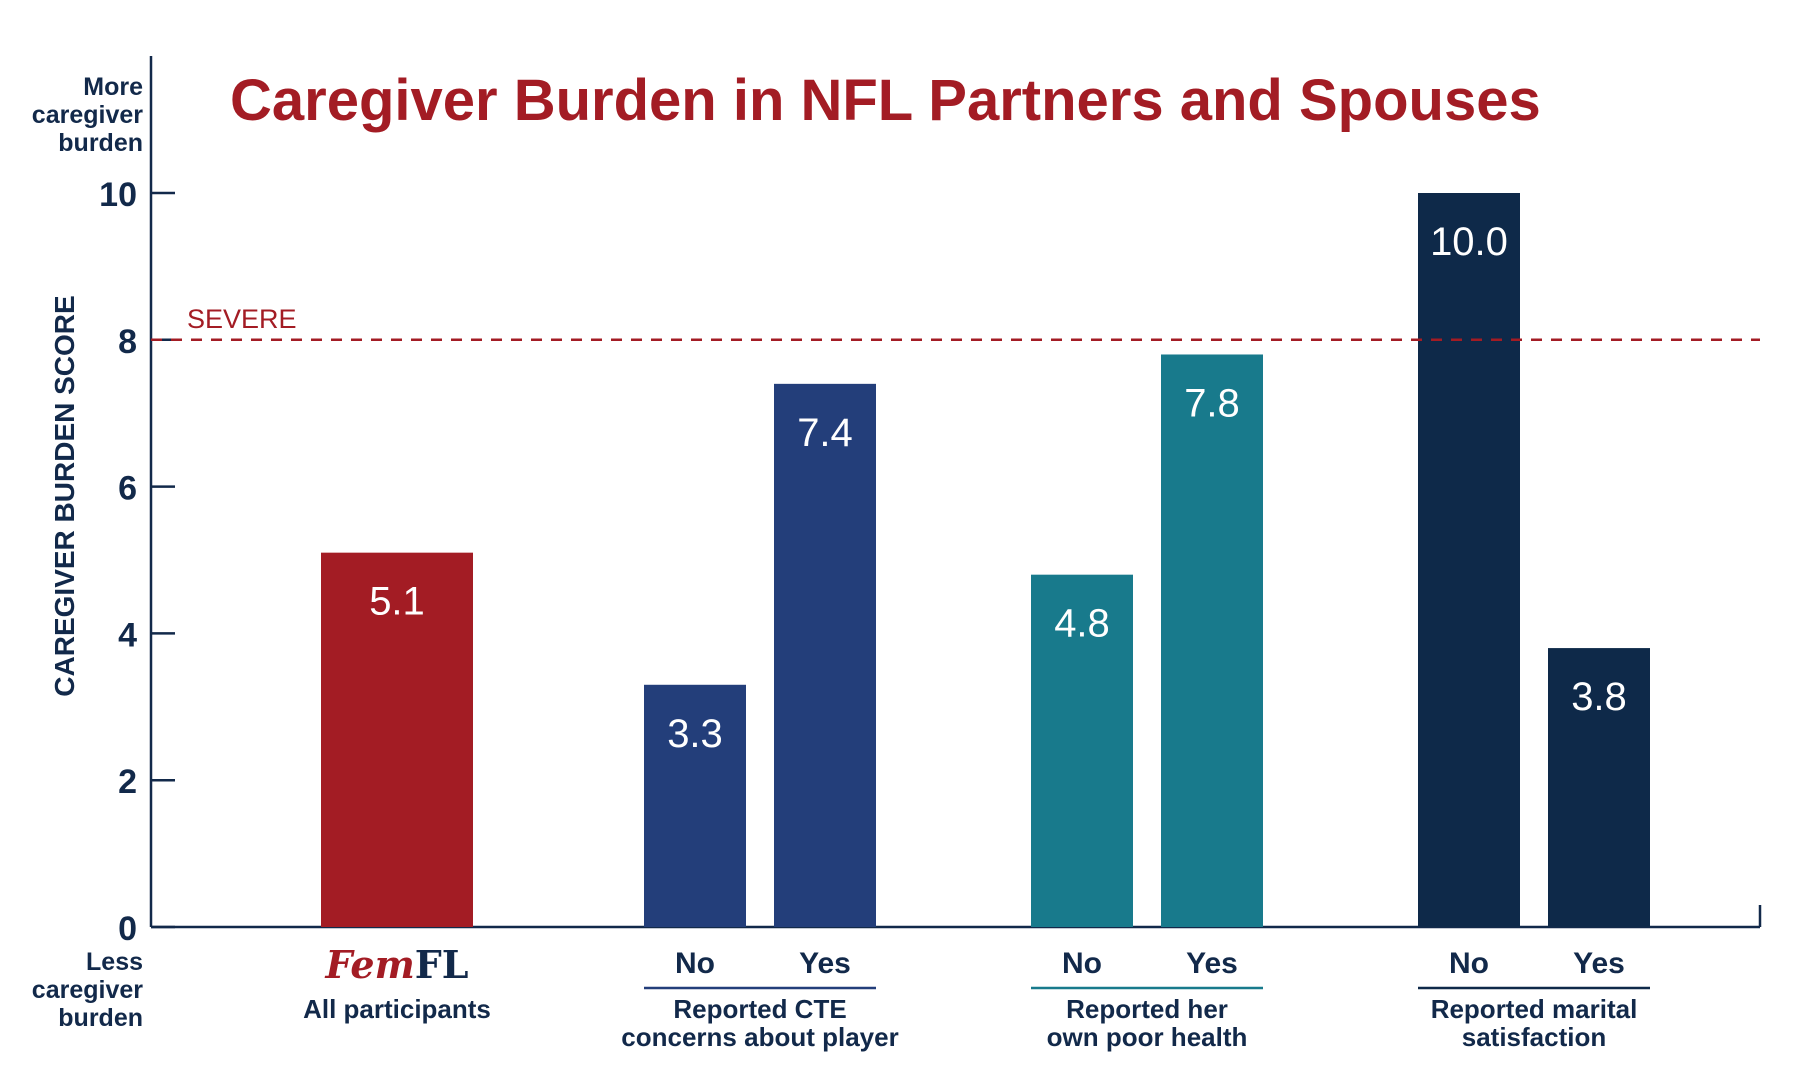  What do you see at coordinates (113, 87) in the screenshot?
I see `burden-note-line: More` at bounding box center [113, 87].